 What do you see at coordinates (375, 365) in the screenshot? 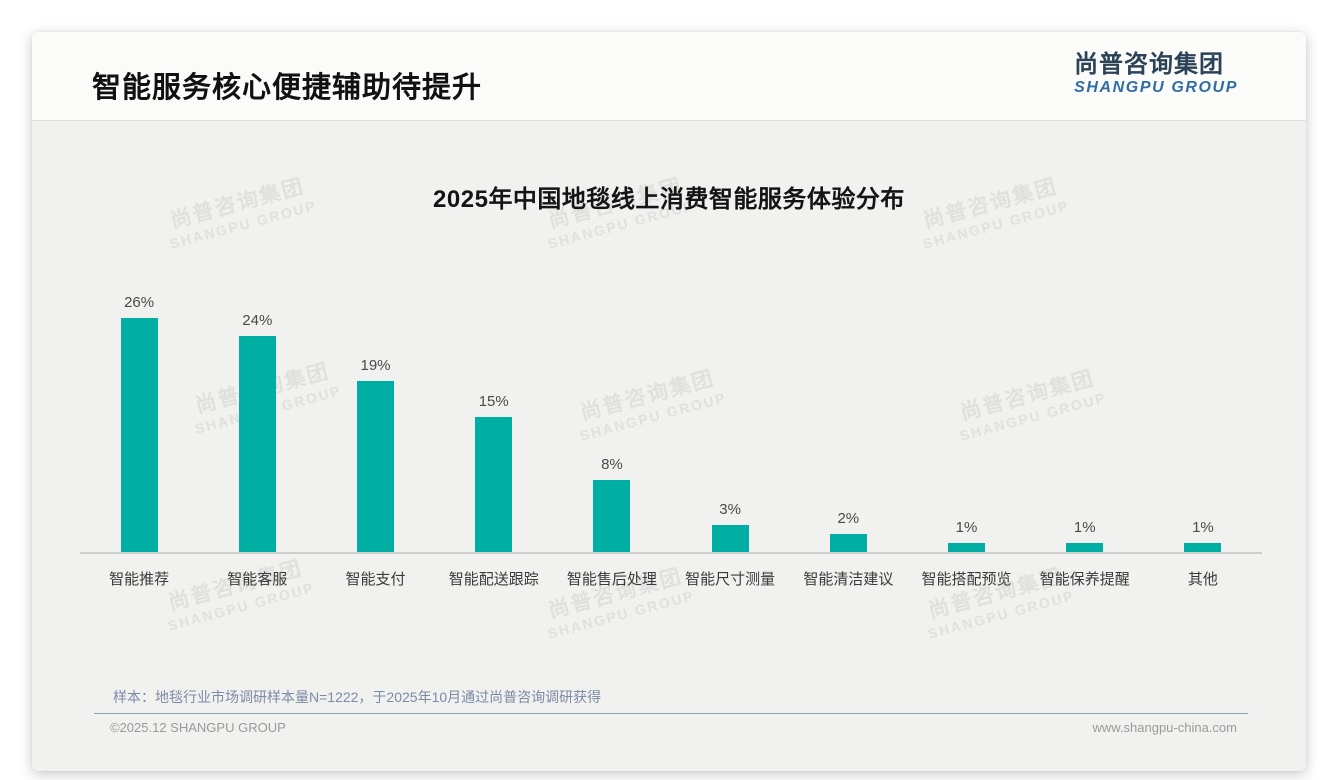
I see `bar-value-label: 19%` at bounding box center [375, 365].